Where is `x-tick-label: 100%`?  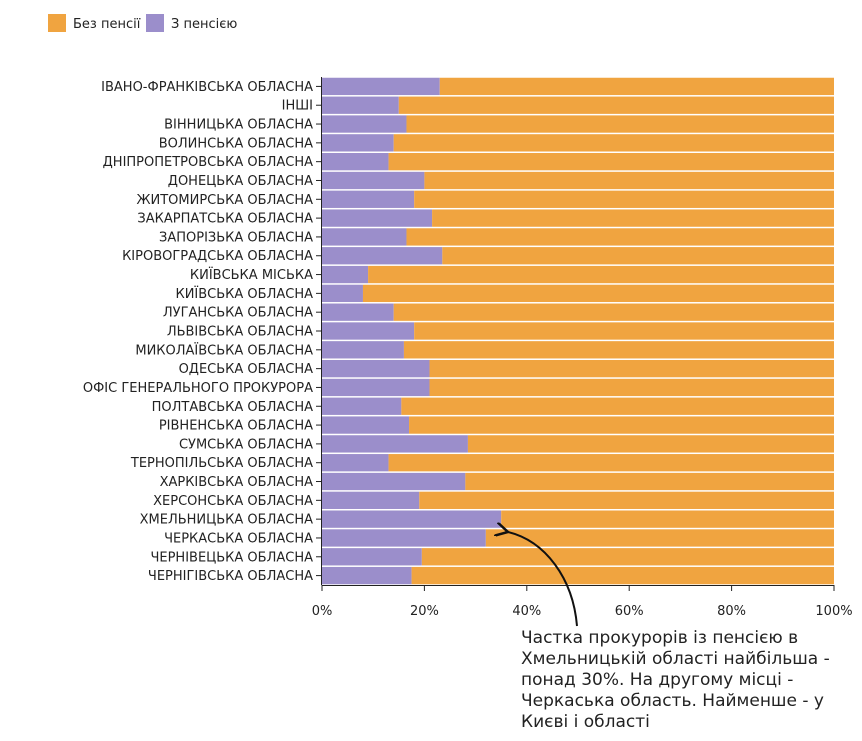
x-tick-label: 100% is located at coordinates (833, 611).